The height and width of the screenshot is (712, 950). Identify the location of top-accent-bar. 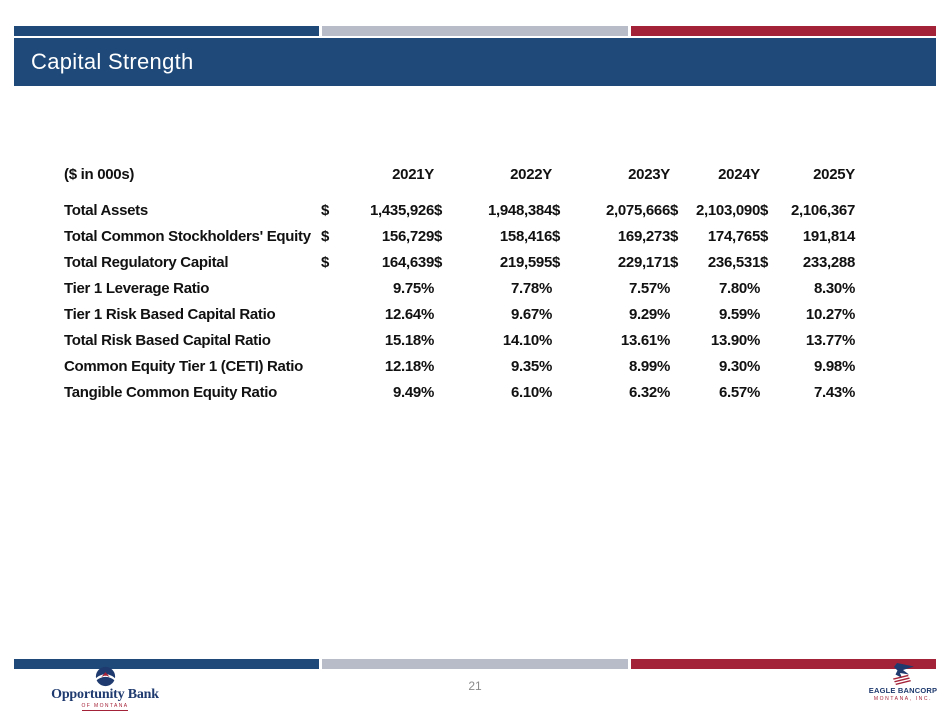
(475, 31).